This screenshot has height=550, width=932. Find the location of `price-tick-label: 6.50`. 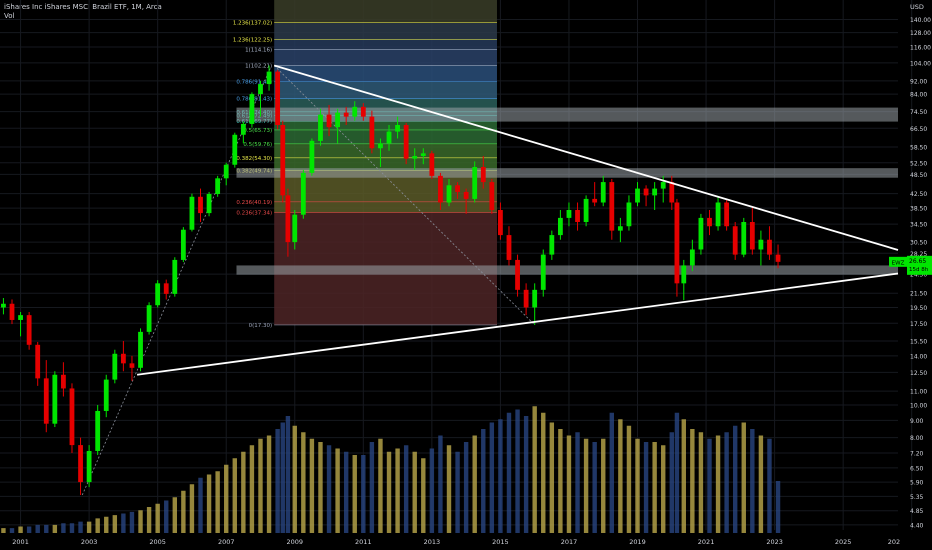

price-tick-label: 6.50 is located at coordinates (917, 468).